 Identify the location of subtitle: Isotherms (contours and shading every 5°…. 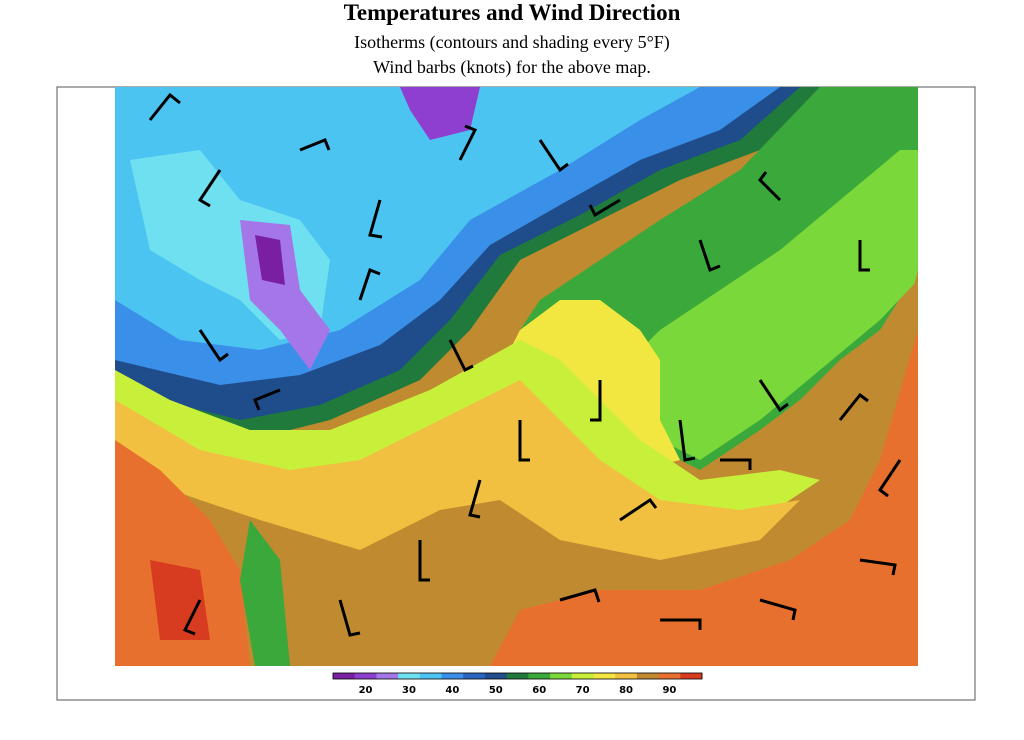
(512, 42).